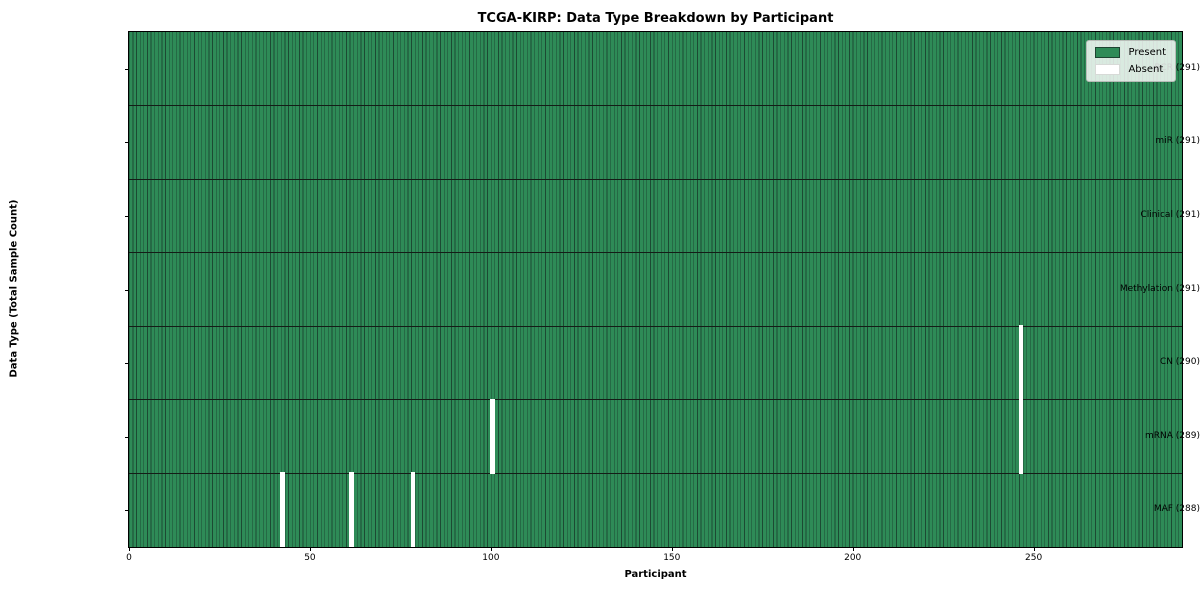 This screenshot has height=600, width=1200. I want to click on heatmap-row-mir, so click(655, 142).